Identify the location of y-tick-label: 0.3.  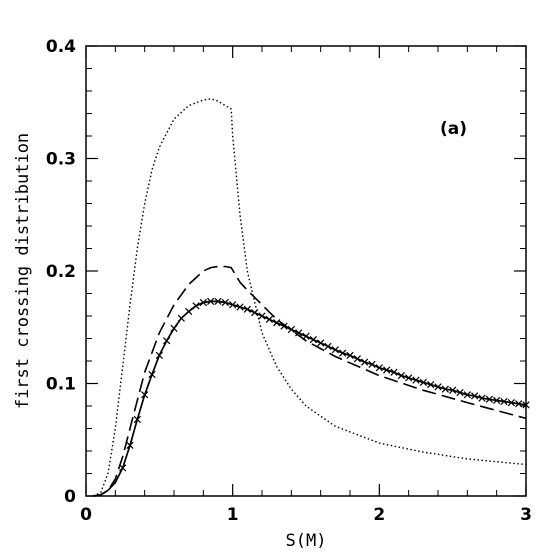
(61, 160).